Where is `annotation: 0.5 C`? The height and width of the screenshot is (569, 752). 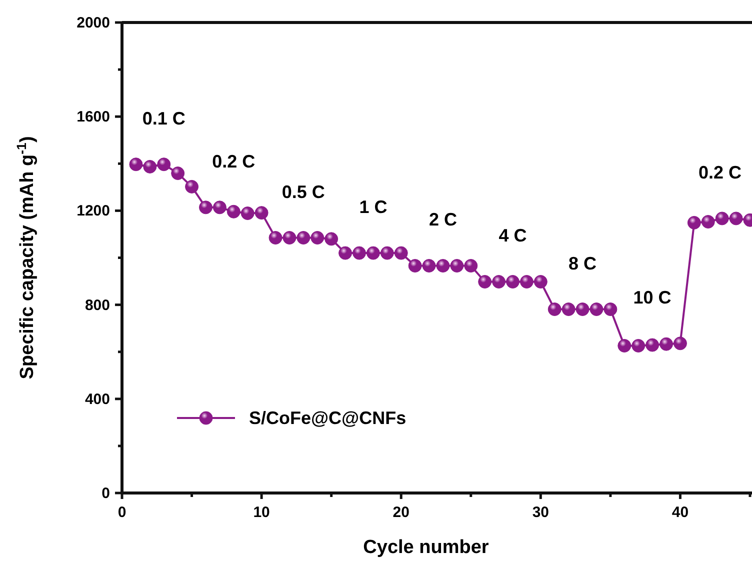 annotation: 0.5 C is located at coordinates (303, 192).